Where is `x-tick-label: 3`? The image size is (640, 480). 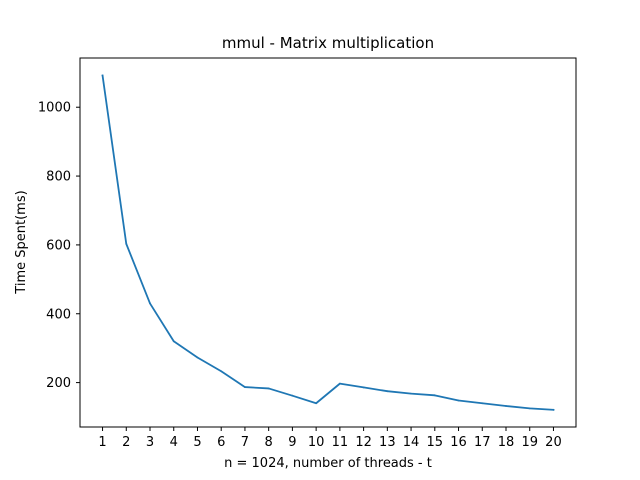
x-tick-label: 3 is located at coordinates (150, 442).